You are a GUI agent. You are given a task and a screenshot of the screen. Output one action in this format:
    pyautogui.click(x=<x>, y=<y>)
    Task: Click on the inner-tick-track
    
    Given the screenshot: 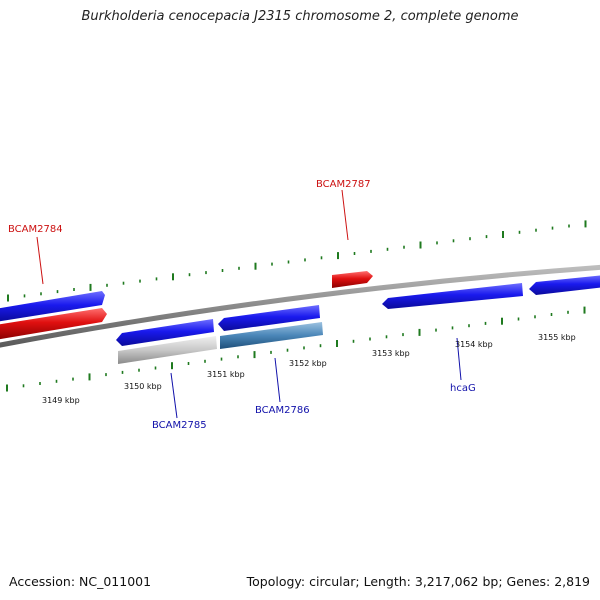 What is the action you would take?
    pyautogui.click(x=296, y=349)
    